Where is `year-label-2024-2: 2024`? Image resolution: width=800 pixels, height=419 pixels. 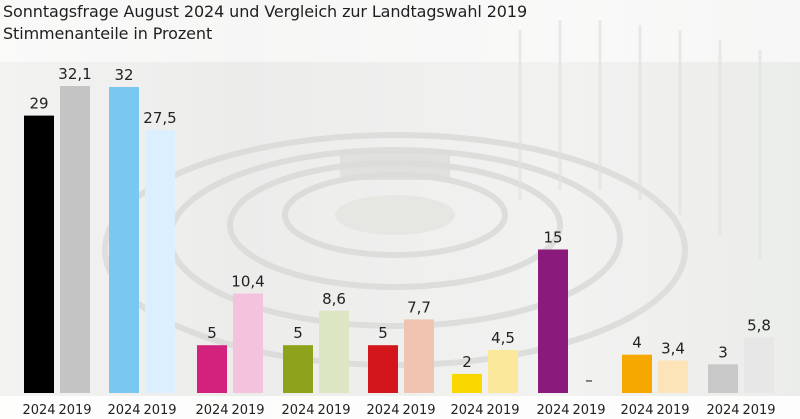 year-label-2024-2: 2024 is located at coordinates (123, 410).